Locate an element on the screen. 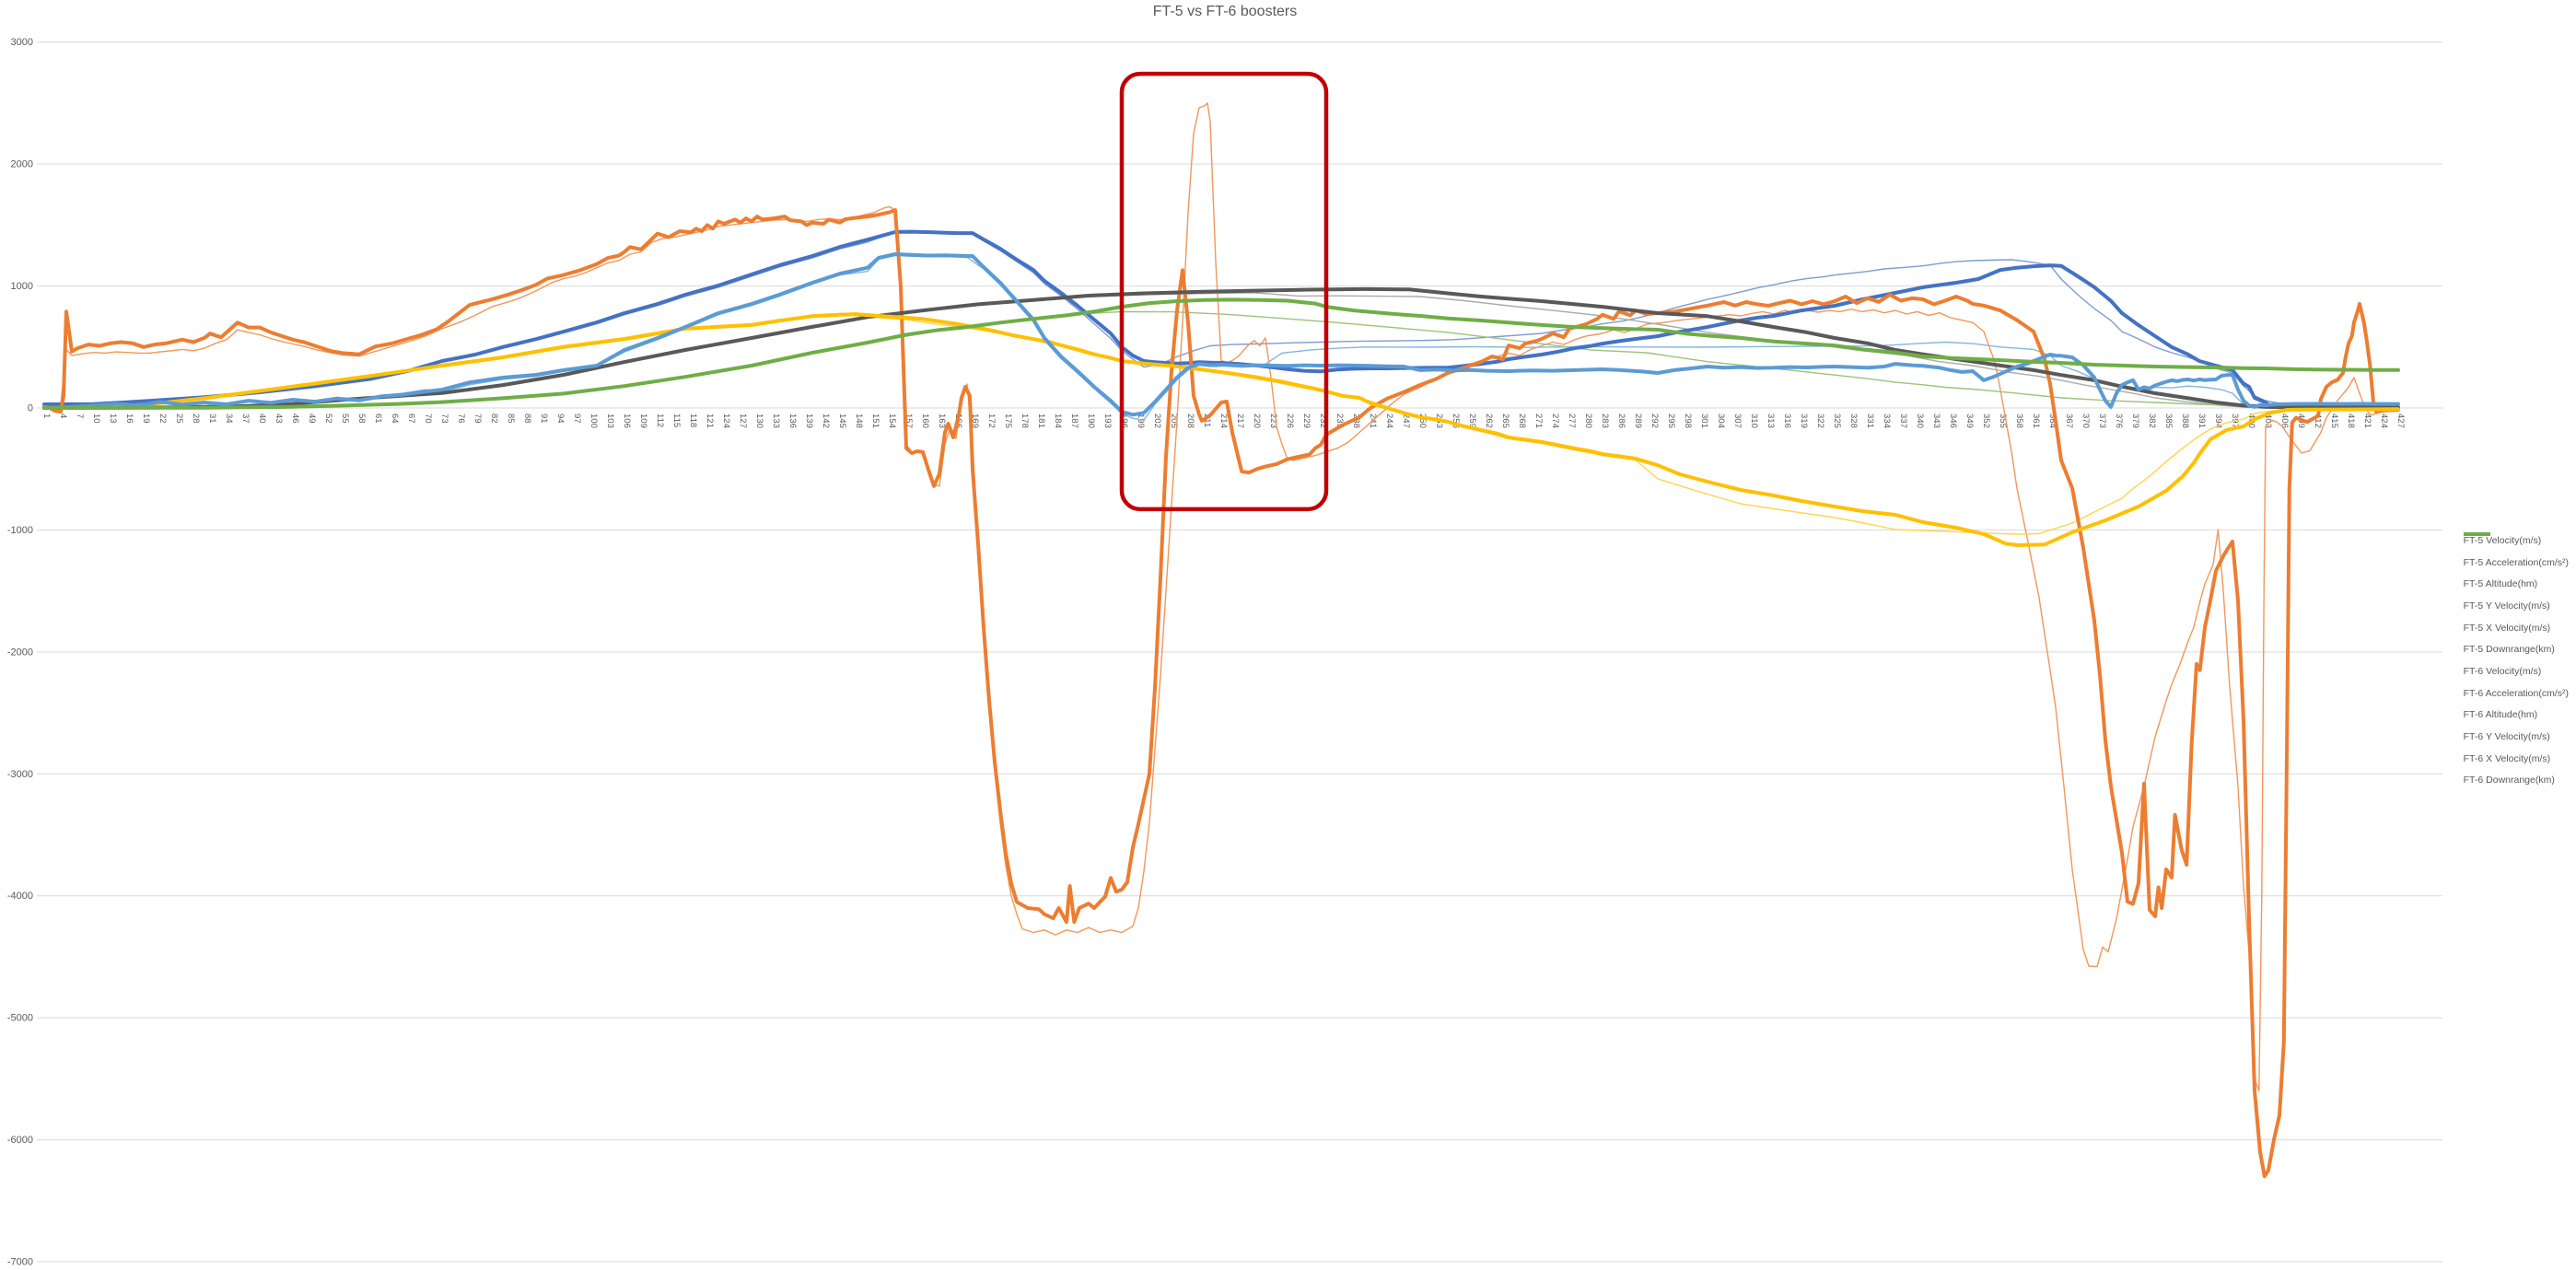 This screenshot has height=1270, width=2576. x-axis-tick-label: 421 is located at coordinates (2367, 421).